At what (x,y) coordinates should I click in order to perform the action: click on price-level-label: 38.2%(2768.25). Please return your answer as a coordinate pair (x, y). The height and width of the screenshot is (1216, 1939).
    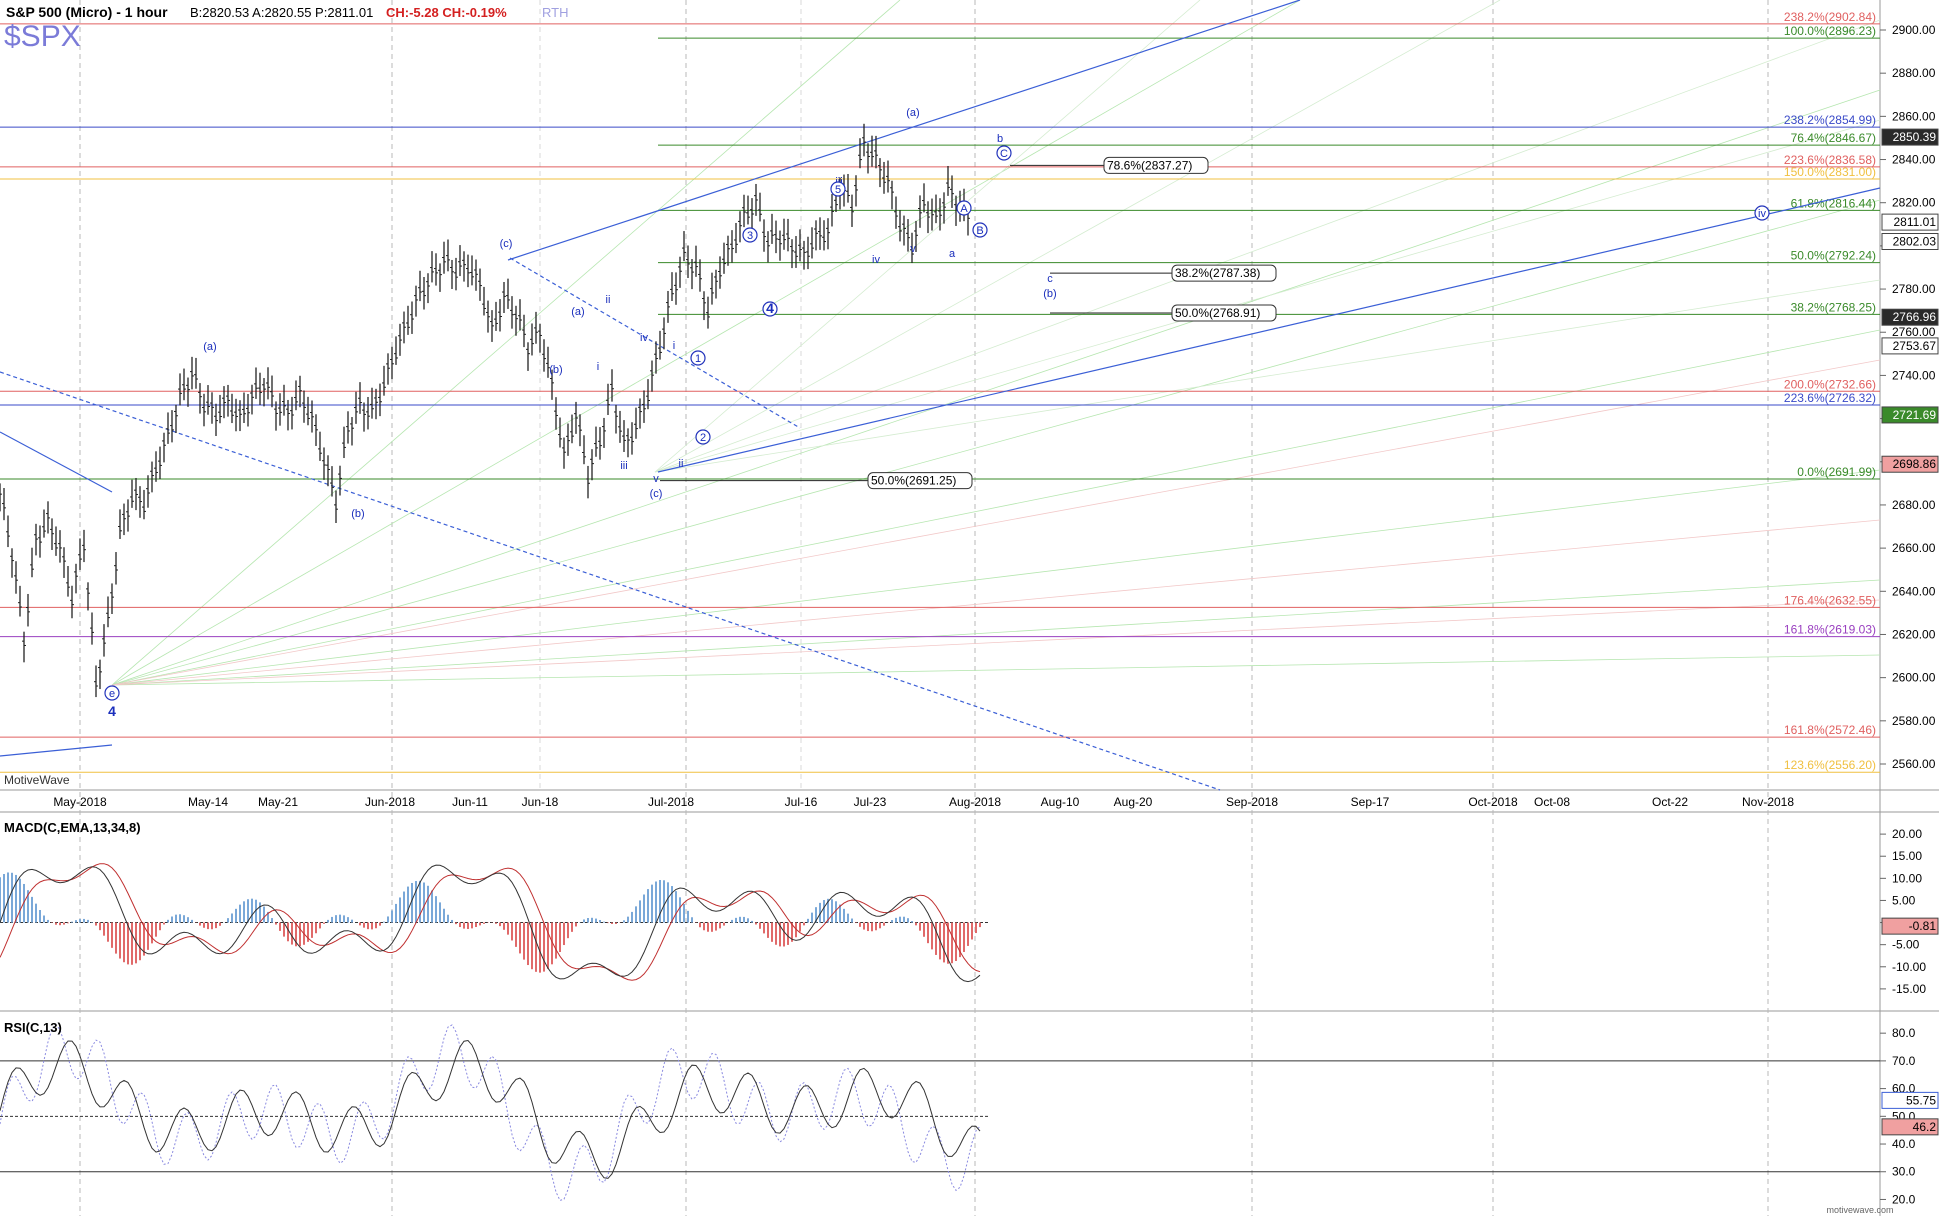
    Looking at the image, I should click on (1833, 307).